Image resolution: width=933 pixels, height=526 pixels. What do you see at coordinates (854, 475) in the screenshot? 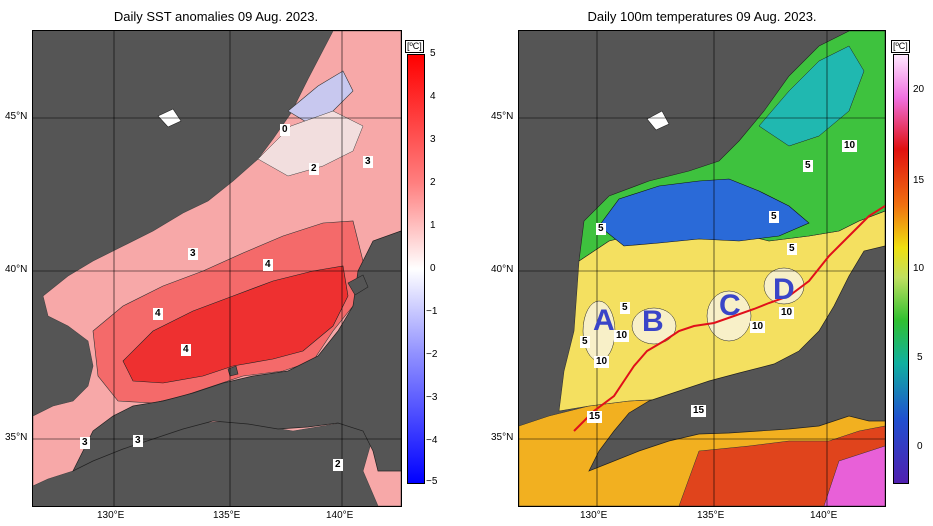
I see `very-hot-water` at bounding box center [854, 475].